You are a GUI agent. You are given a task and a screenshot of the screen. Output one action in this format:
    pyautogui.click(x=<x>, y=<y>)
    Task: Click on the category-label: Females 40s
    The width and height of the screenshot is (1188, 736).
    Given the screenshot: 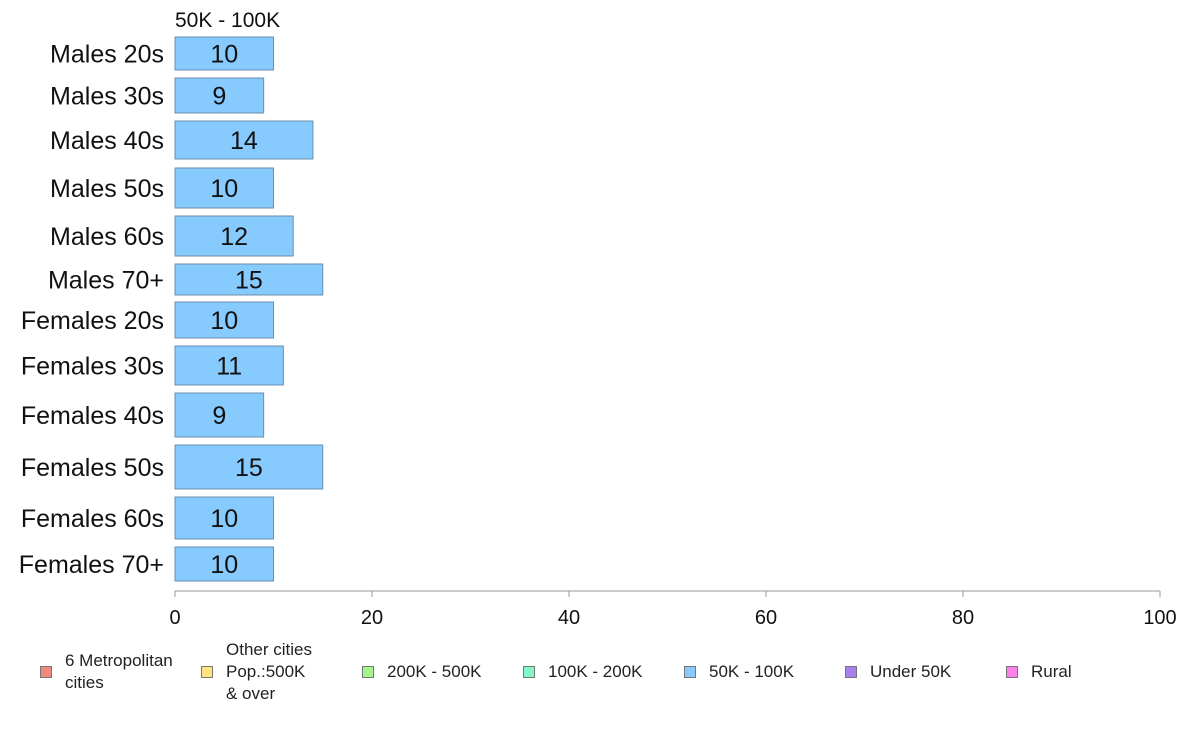 What is the action you would take?
    pyautogui.click(x=92, y=416)
    